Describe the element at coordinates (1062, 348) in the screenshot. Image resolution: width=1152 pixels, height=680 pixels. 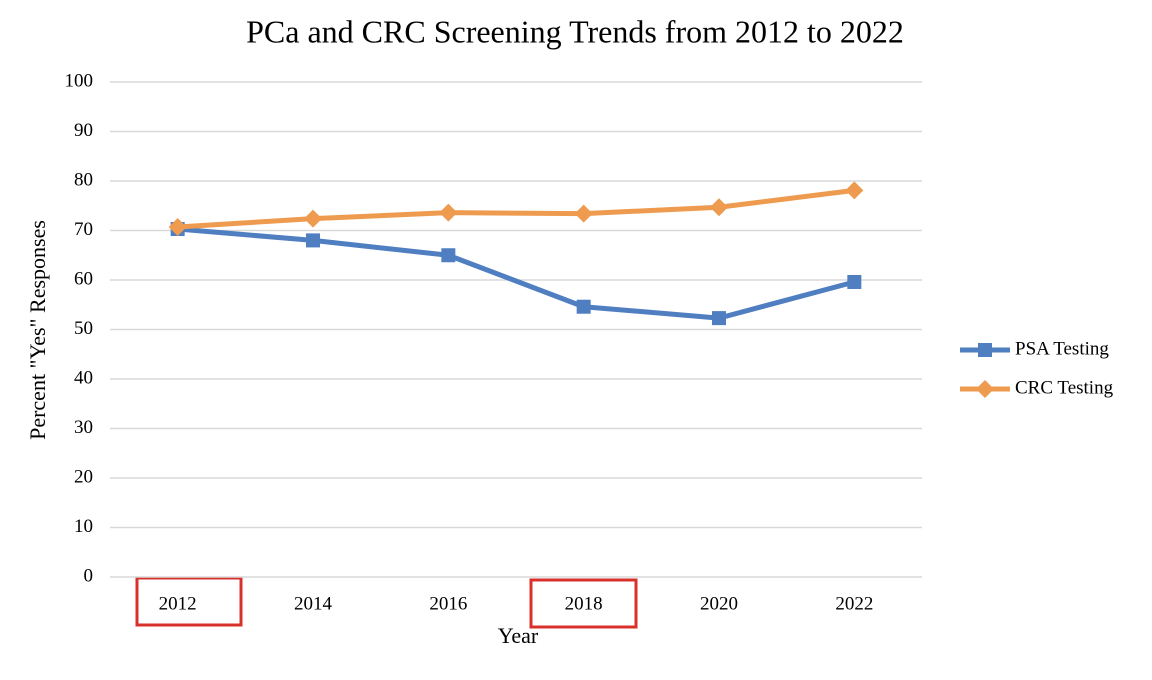
I see `legend-label: PSA Testing` at that location.